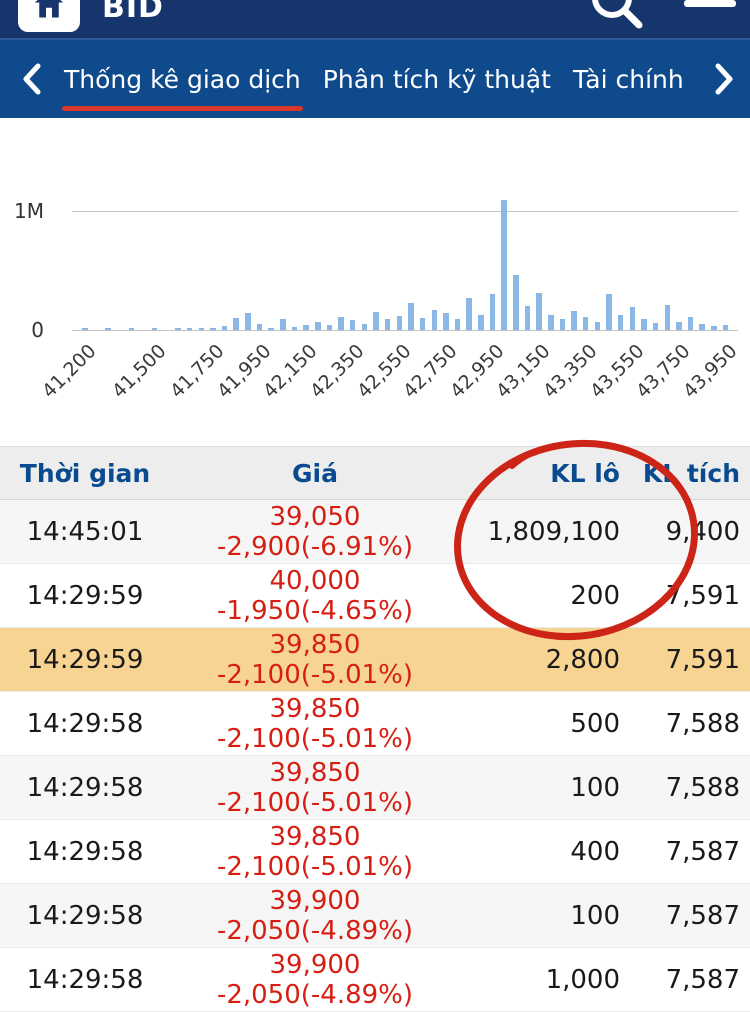 The width and height of the screenshot is (750, 1012). What do you see at coordinates (702, 595) in the screenshot?
I see `cell-cumvol: 7,591` at bounding box center [702, 595].